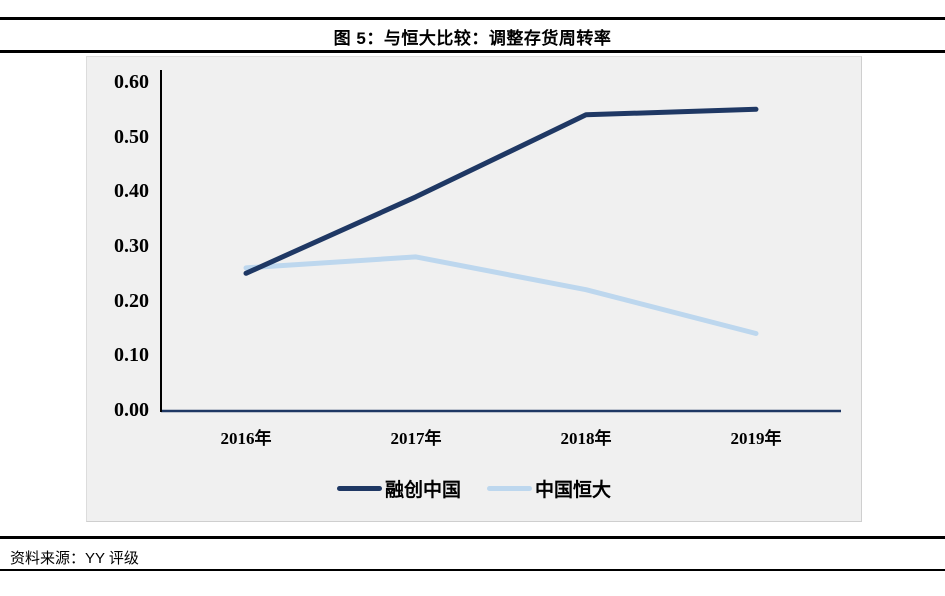 This screenshot has height=596, width=945. I want to click on source-bottom-rule, so click(472, 570).